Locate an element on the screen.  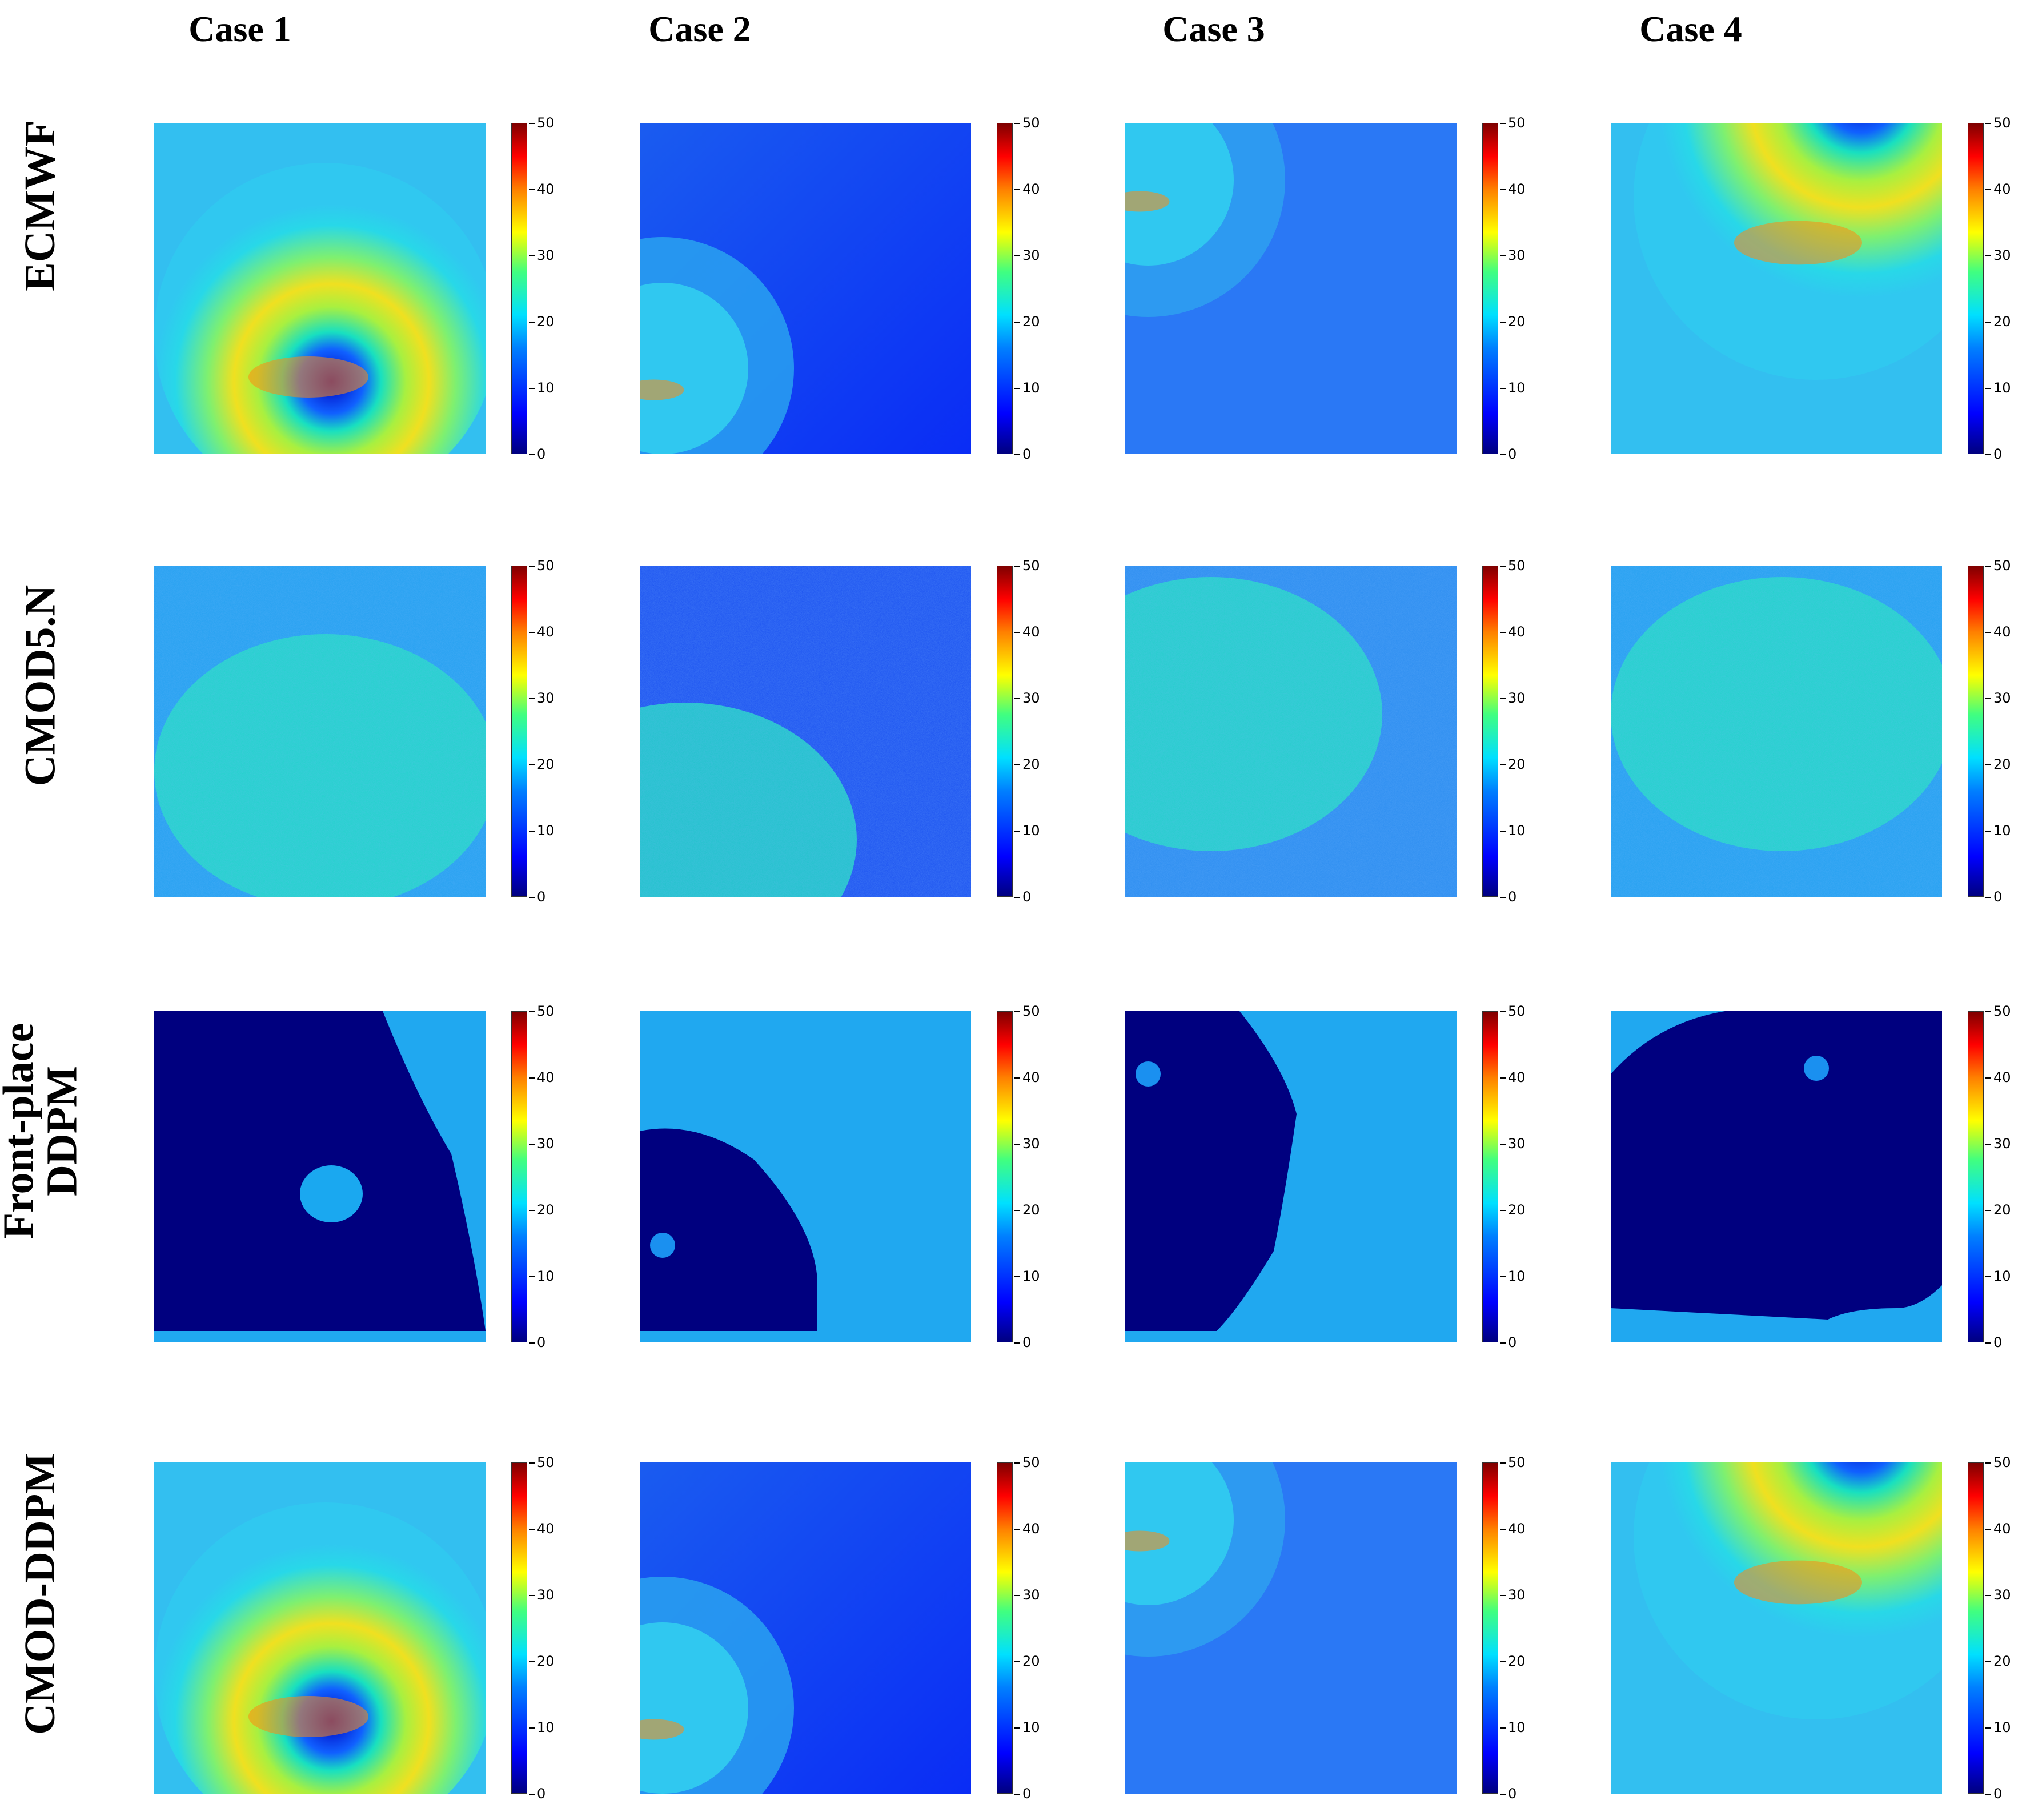
panel-row0-case2: 0 10 20 30 40 50 is located at coordinates (862, 288).